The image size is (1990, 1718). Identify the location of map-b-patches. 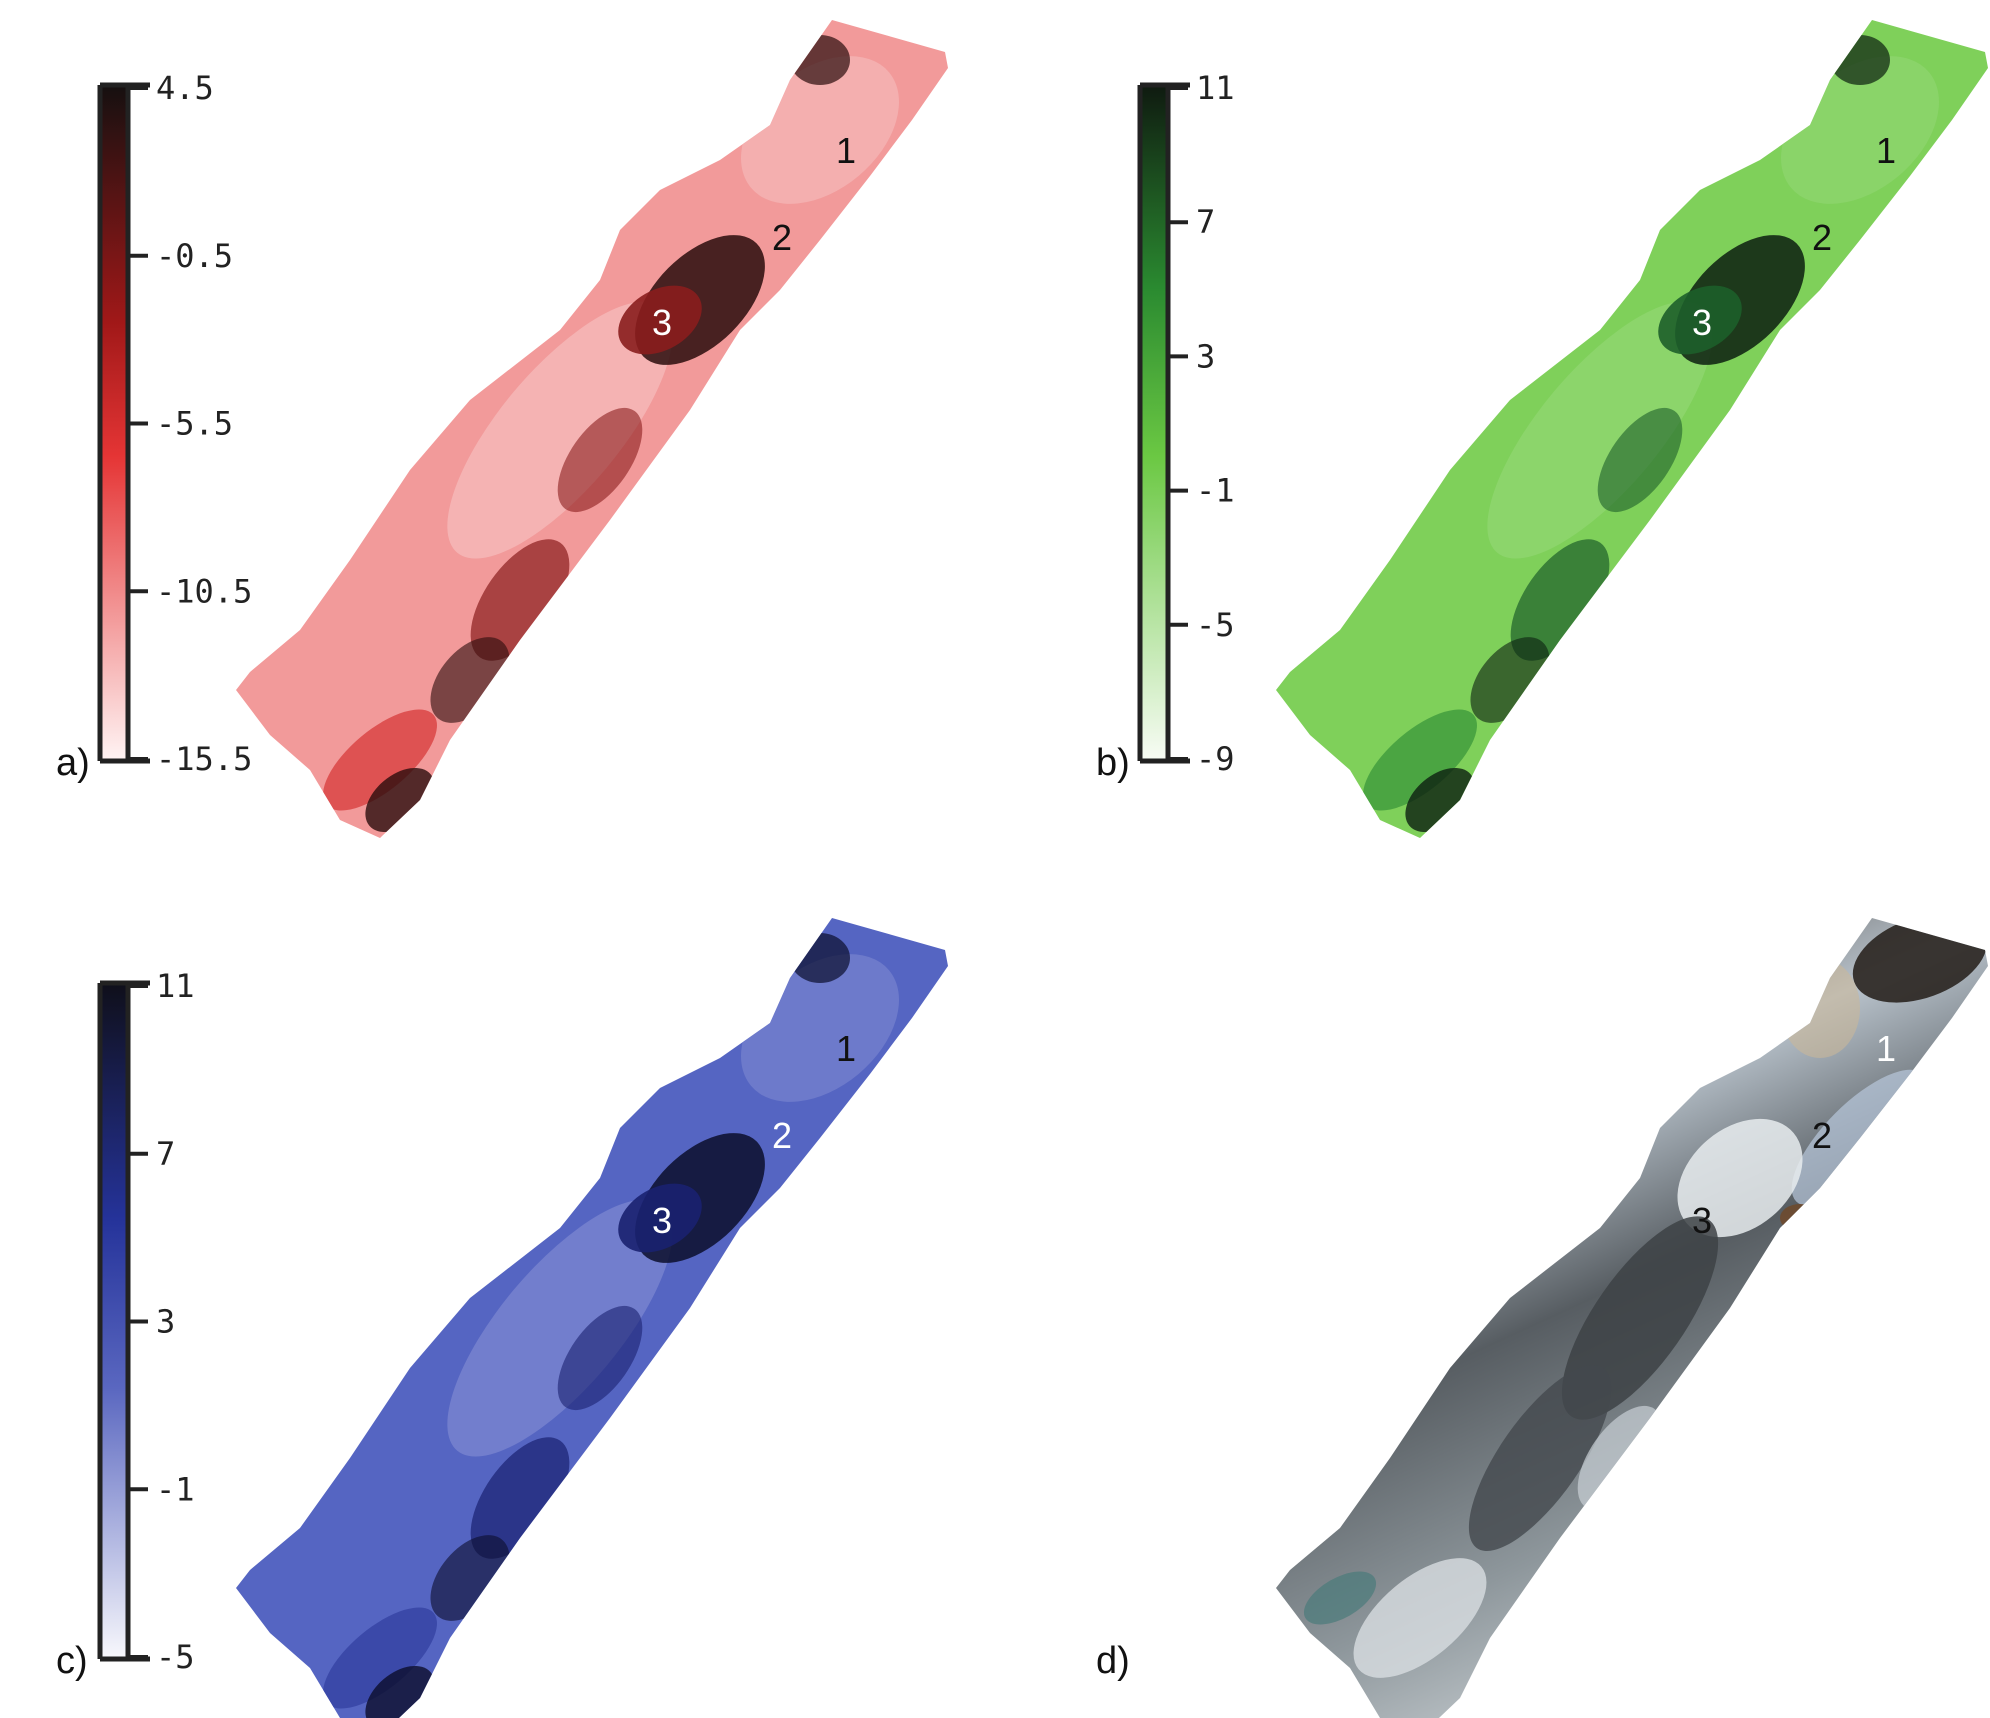
(1657, 435).